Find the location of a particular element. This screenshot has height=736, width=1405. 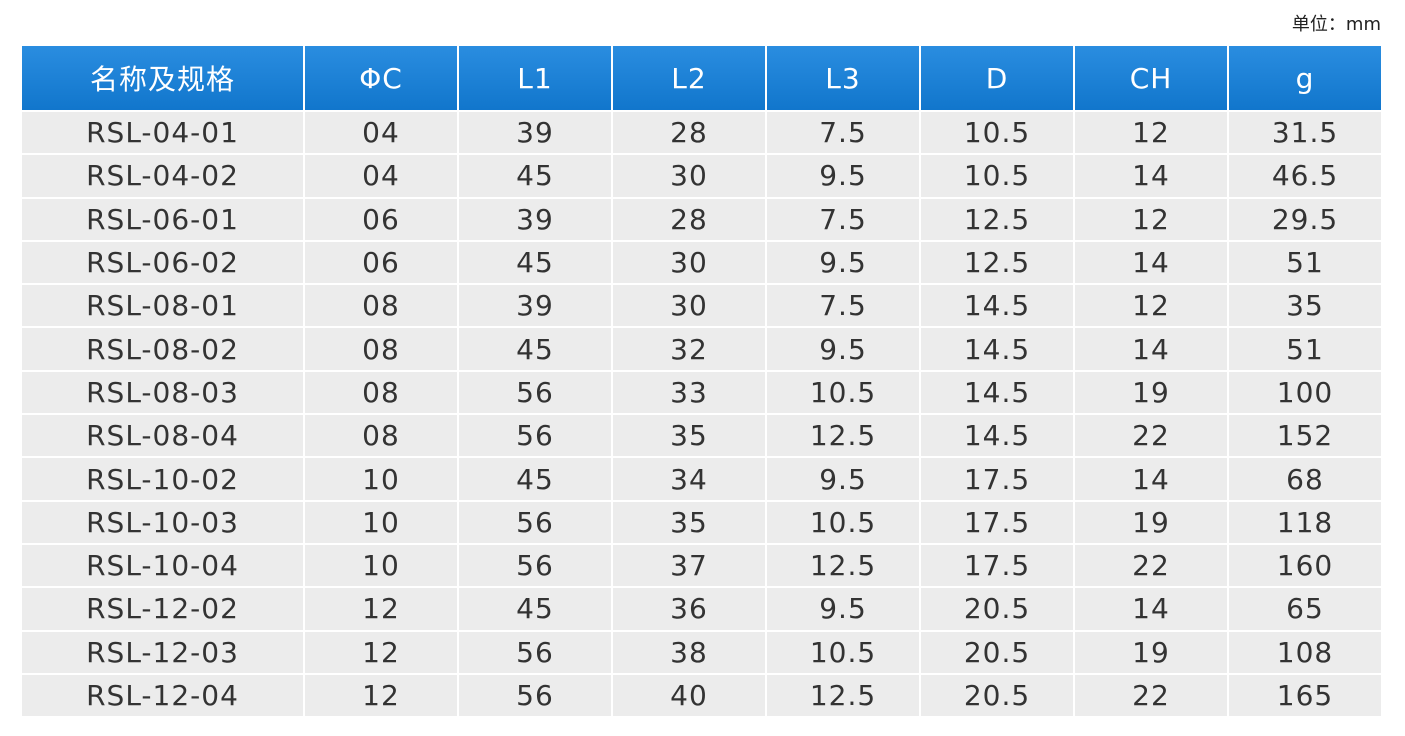

table-cell: RSL-12-02 is located at coordinates (162, 609).